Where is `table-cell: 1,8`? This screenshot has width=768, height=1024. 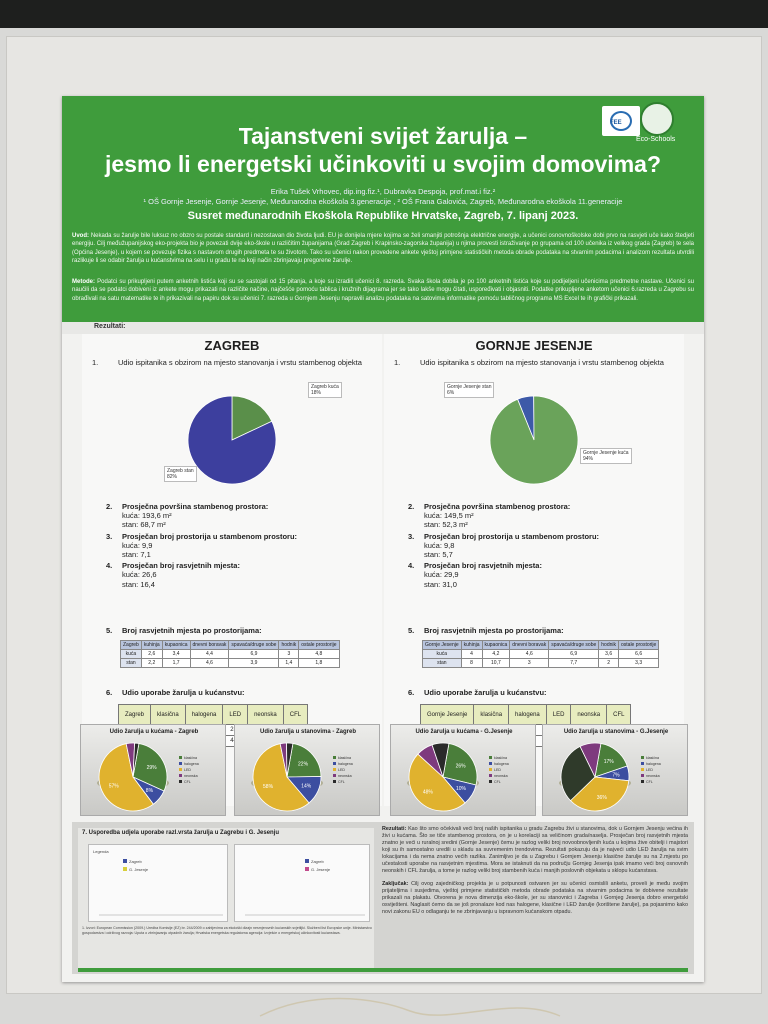 table-cell: 1,8 is located at coordinates (319, 663).